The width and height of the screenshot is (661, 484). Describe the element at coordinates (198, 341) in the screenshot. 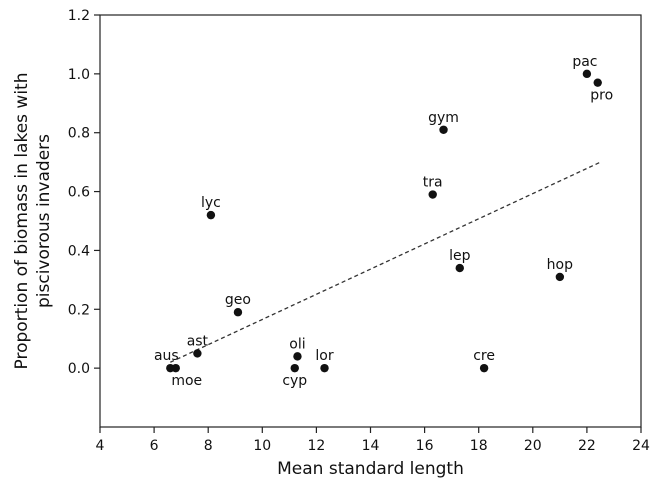

I see `point-label-ast: ast` at that location.